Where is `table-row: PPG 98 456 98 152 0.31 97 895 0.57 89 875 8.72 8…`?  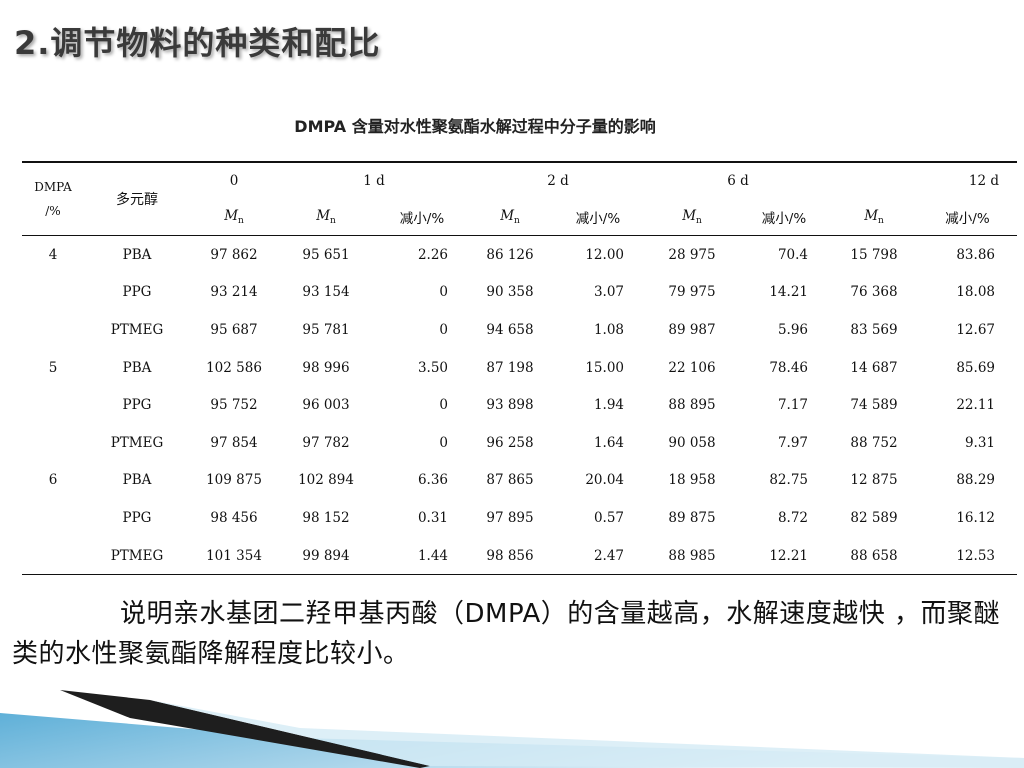 table-row: PPG 98 456 98 152 0.31 97 895 0.57 89 875 8.72 8… is located at coordinates (519, 518).